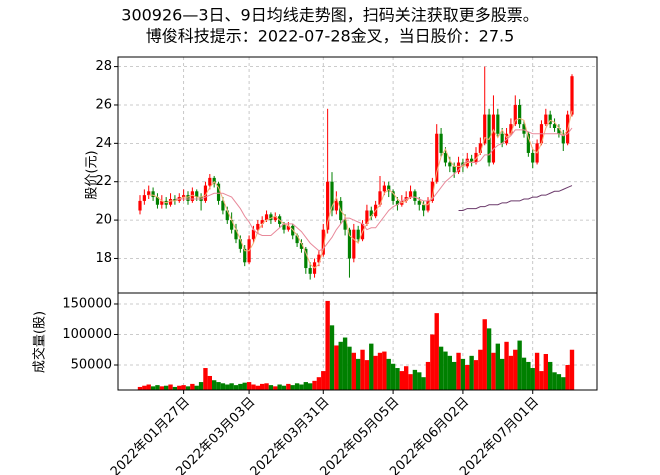 This screenshot has width=660, height=475. I want to click on y-axis-label: 股价(元), so click(92, 174).